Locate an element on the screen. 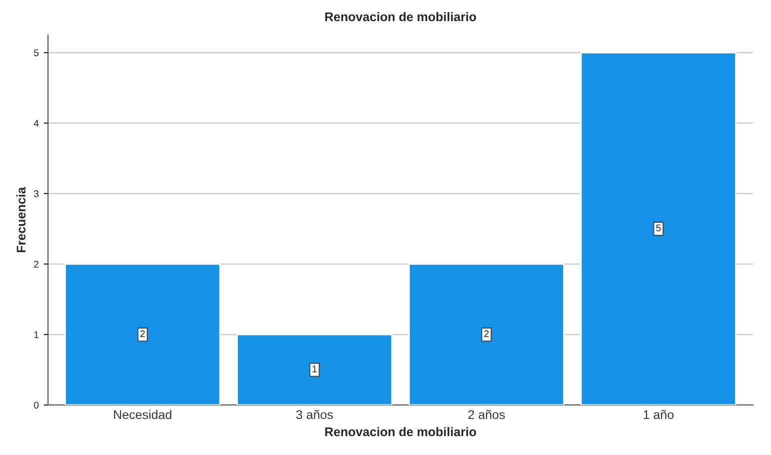  y-tick-label: 3 is located at coordinates (36, 194).